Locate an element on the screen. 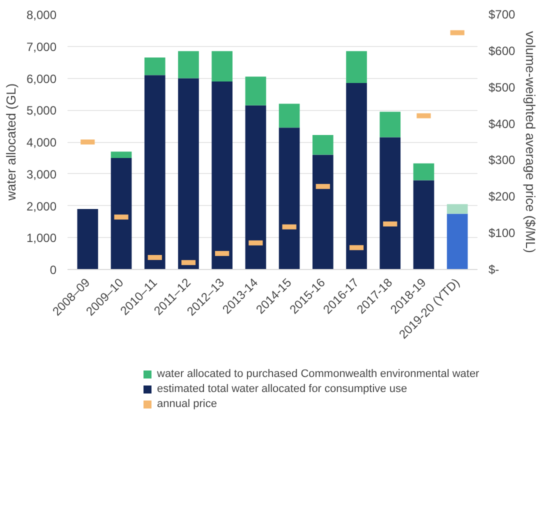 The width and height of the screenshot is (549, 518). y-tick-label: 7,000 is located at coordinates (41, 47).